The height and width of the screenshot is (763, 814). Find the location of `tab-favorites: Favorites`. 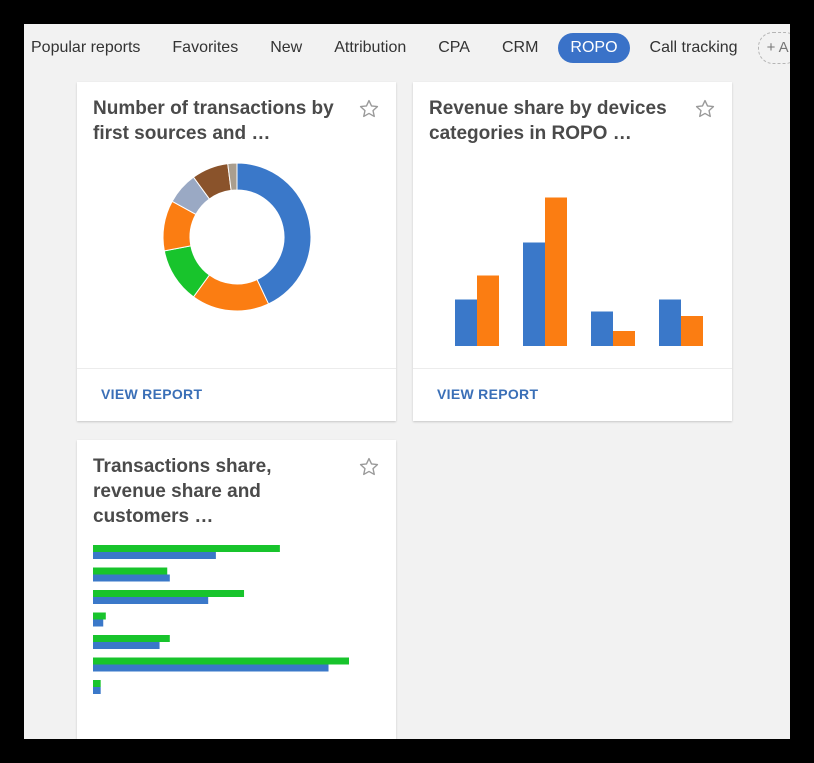

tab-favorites: Favorites is located at coordinates (205, 47).